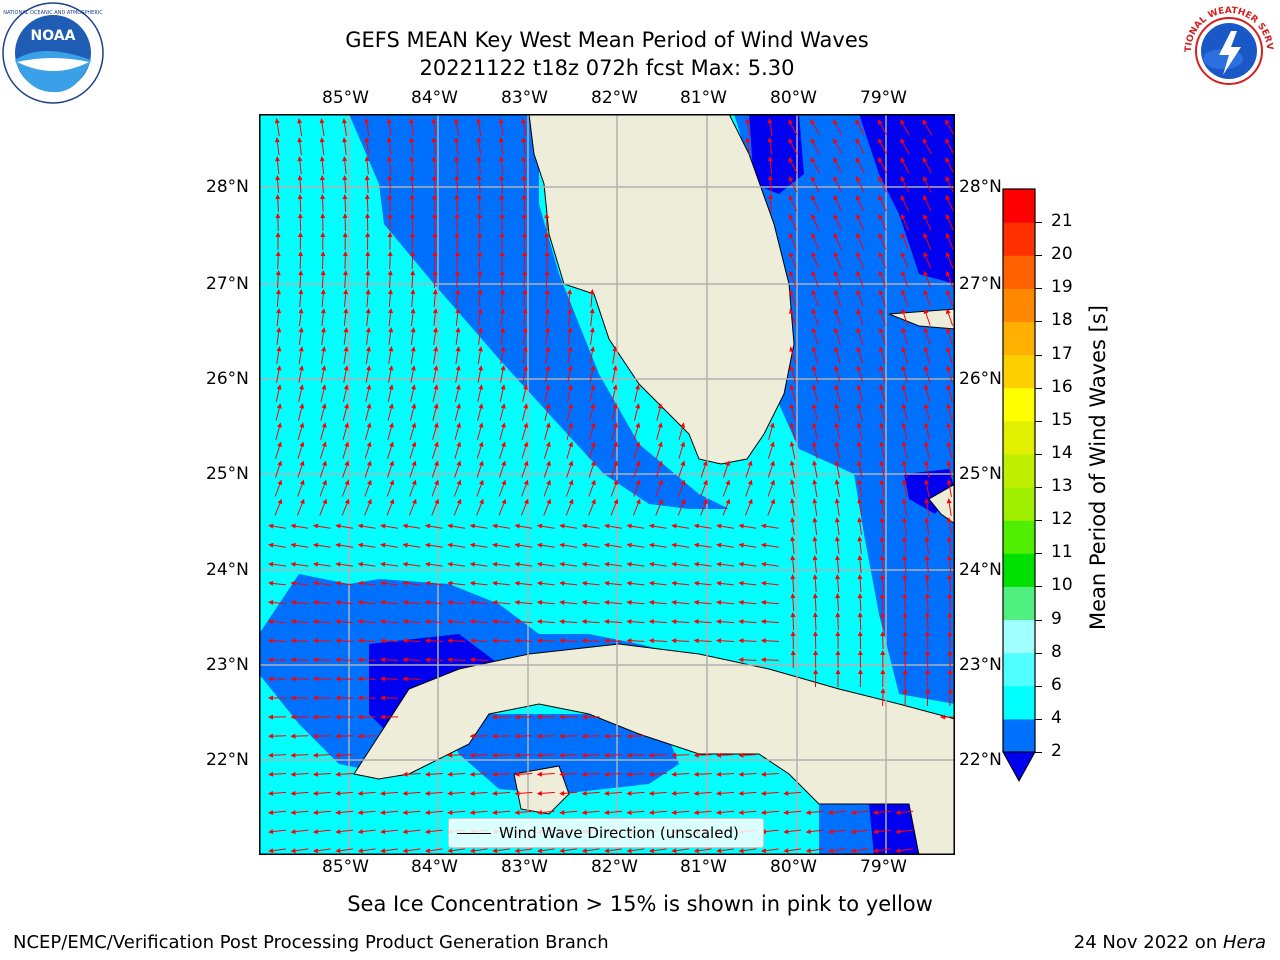 The width and height of the screenshot is (1280, 960). I want to click on lon-label-bottom-84w: 84°W, so click(434, 867).